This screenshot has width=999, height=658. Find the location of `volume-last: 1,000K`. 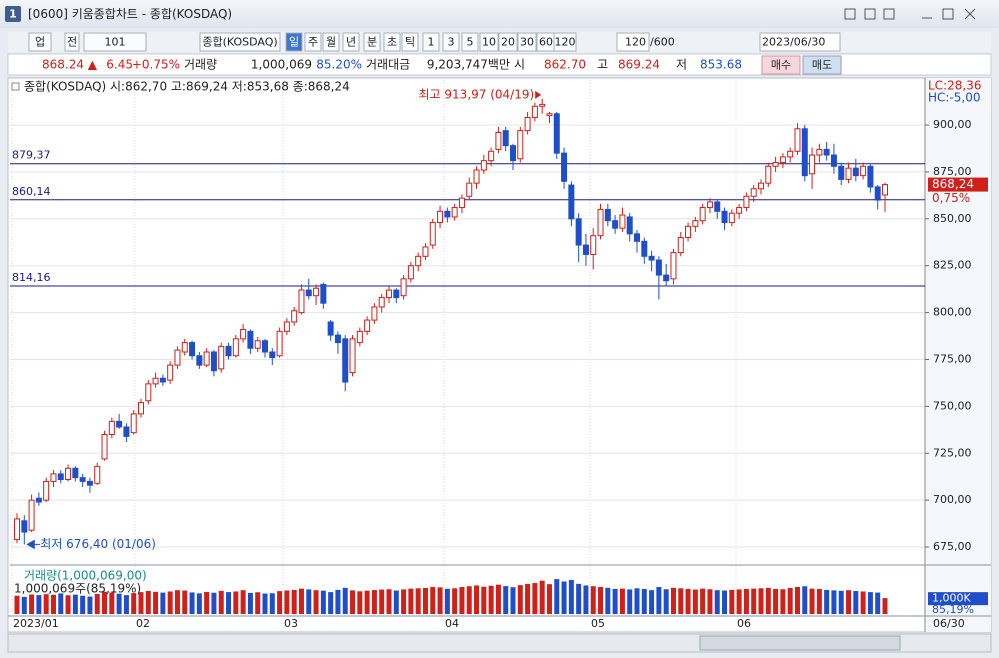

volume-last: 1,000K is located at coordinates (951, 598).